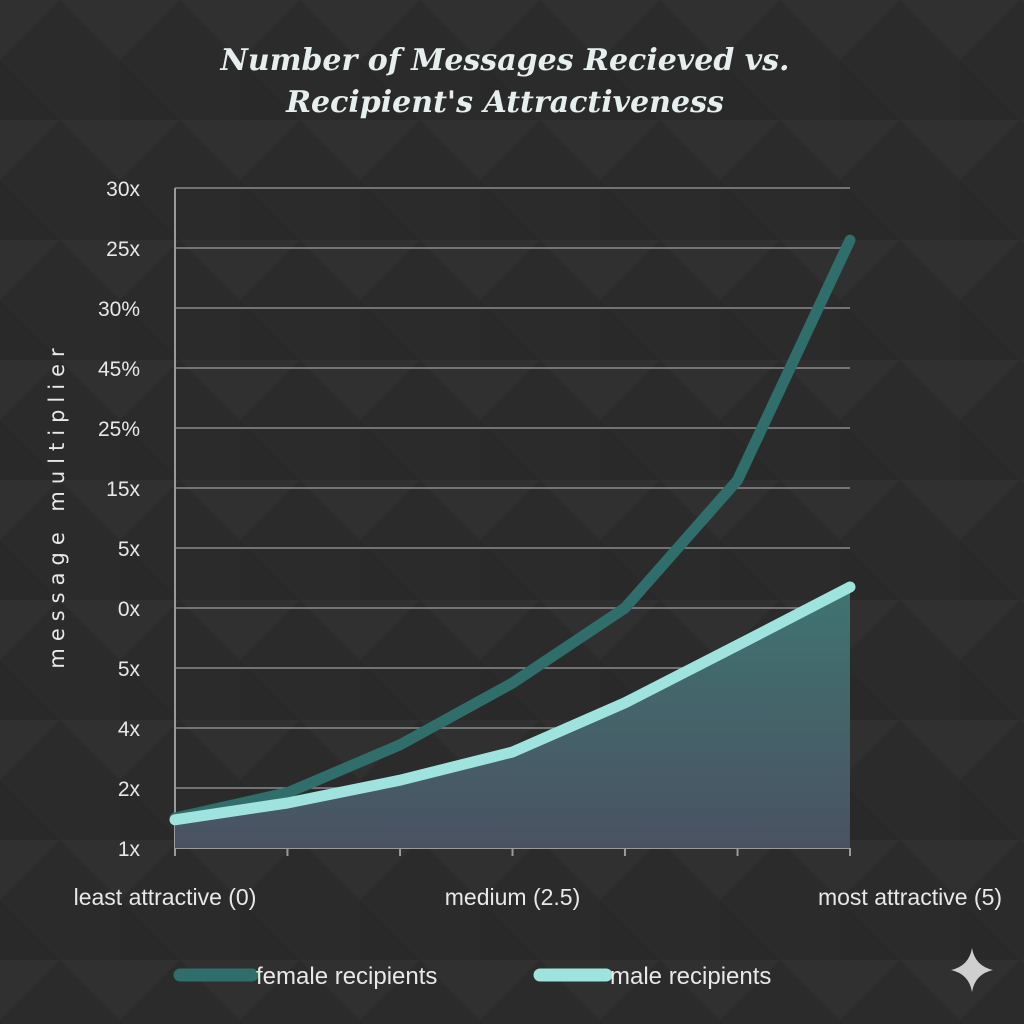 The width and height of the screenshot is (1024, 1024). Describe the element at coordinates (910, 897) in the screenshot. I see `x-tick-label: most attractive (5)` at that location.